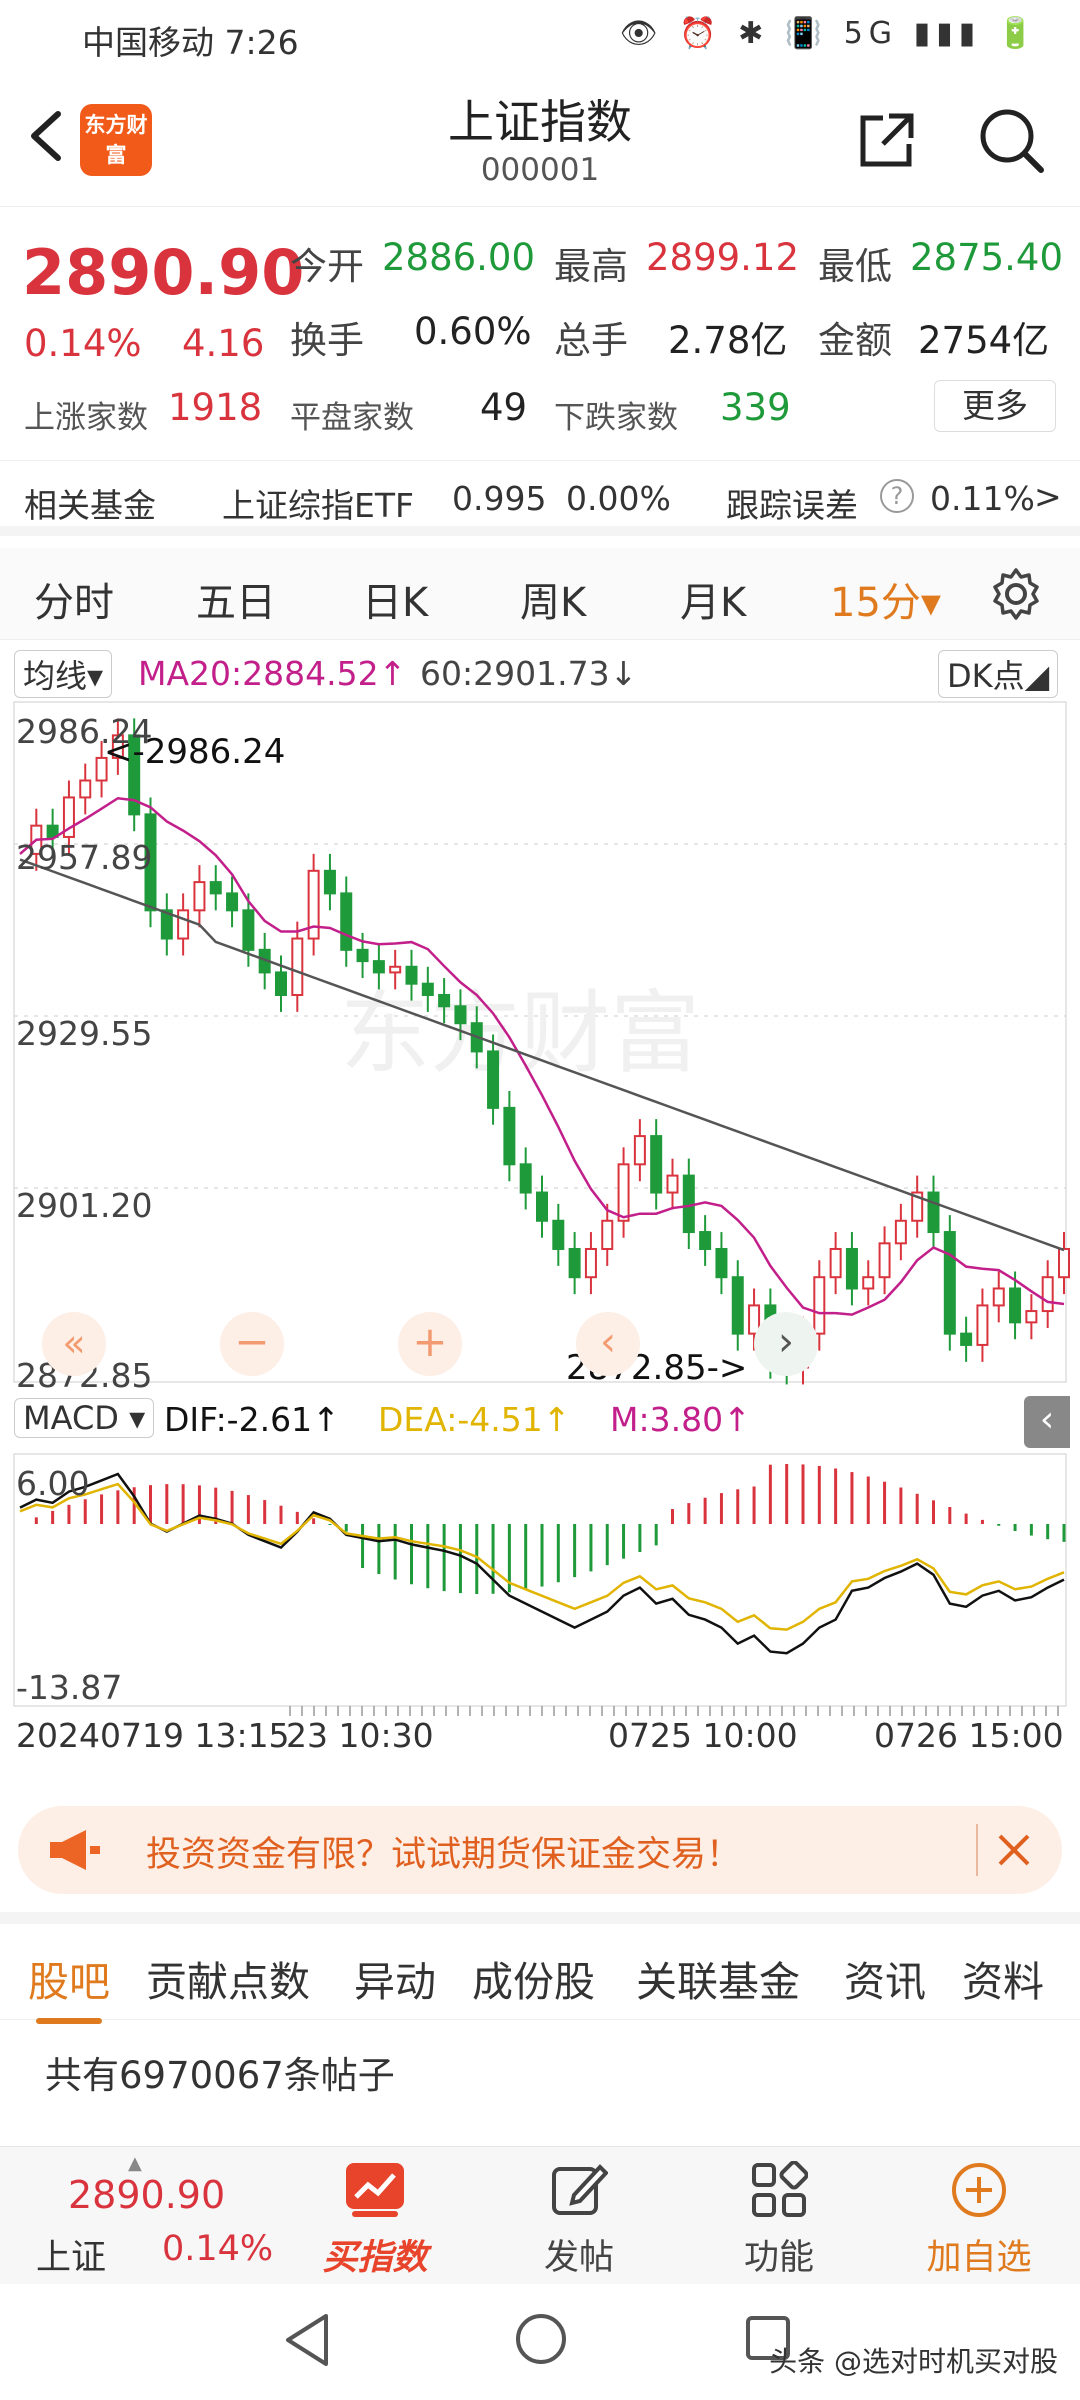  I want to click on change-value: 4.16, so click(223, 343).